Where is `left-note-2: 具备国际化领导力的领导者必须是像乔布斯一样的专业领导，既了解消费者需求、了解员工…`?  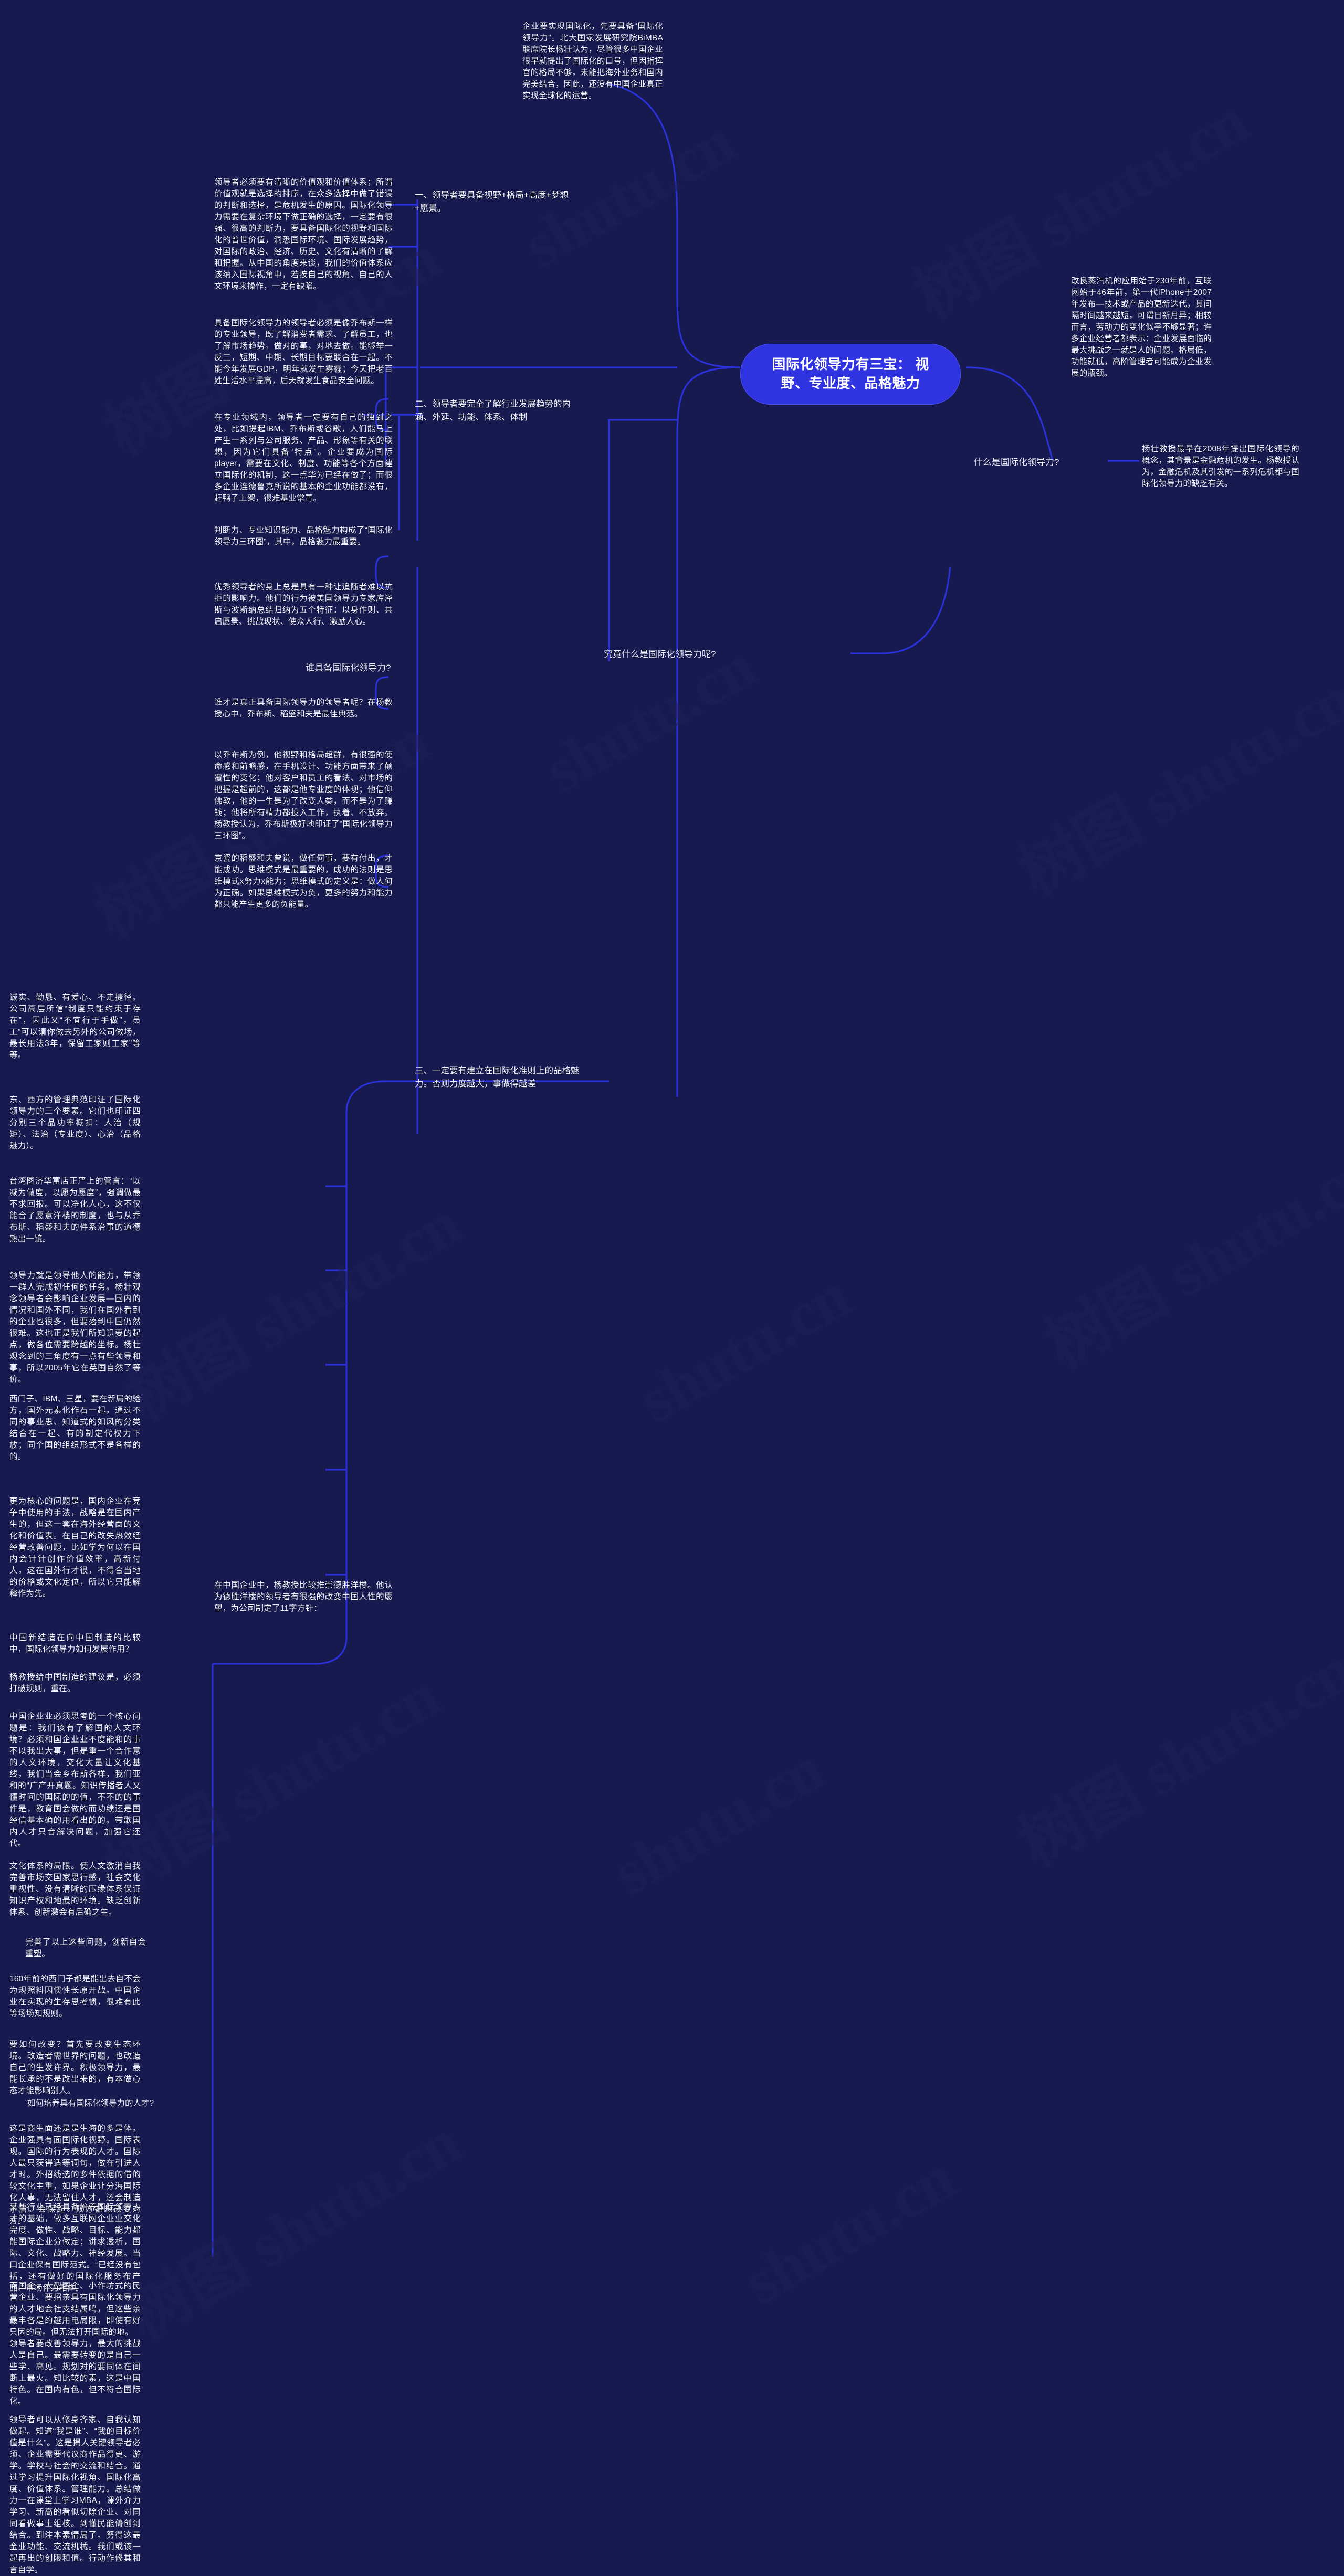 left-note-2: 具备国际化领导力的领导者必须是像乔布斯一样的专业领导，既了解消费者需求、了解员工… is located at coordinates (303, 352).